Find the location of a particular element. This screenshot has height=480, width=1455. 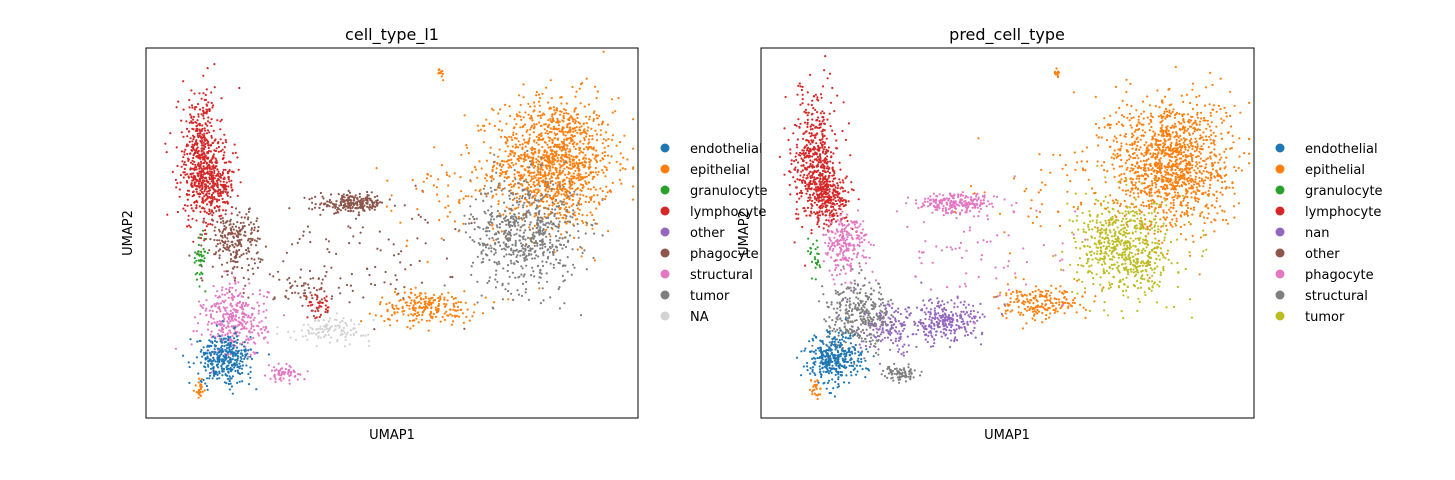

legend-label: epithelial is located at coordinates (720, 170).